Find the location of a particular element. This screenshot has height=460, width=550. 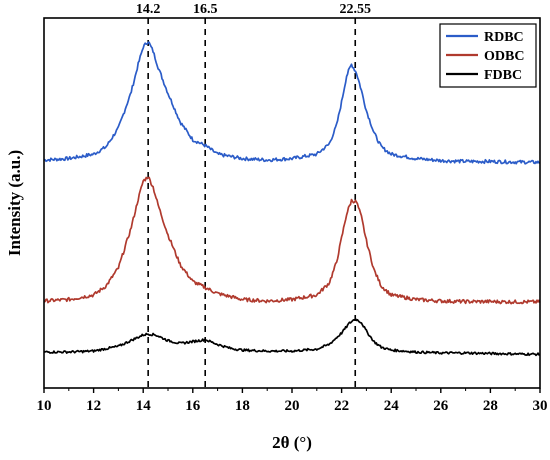

legend: RDBC ODBC FDBC is located at coordinates (488, 55).